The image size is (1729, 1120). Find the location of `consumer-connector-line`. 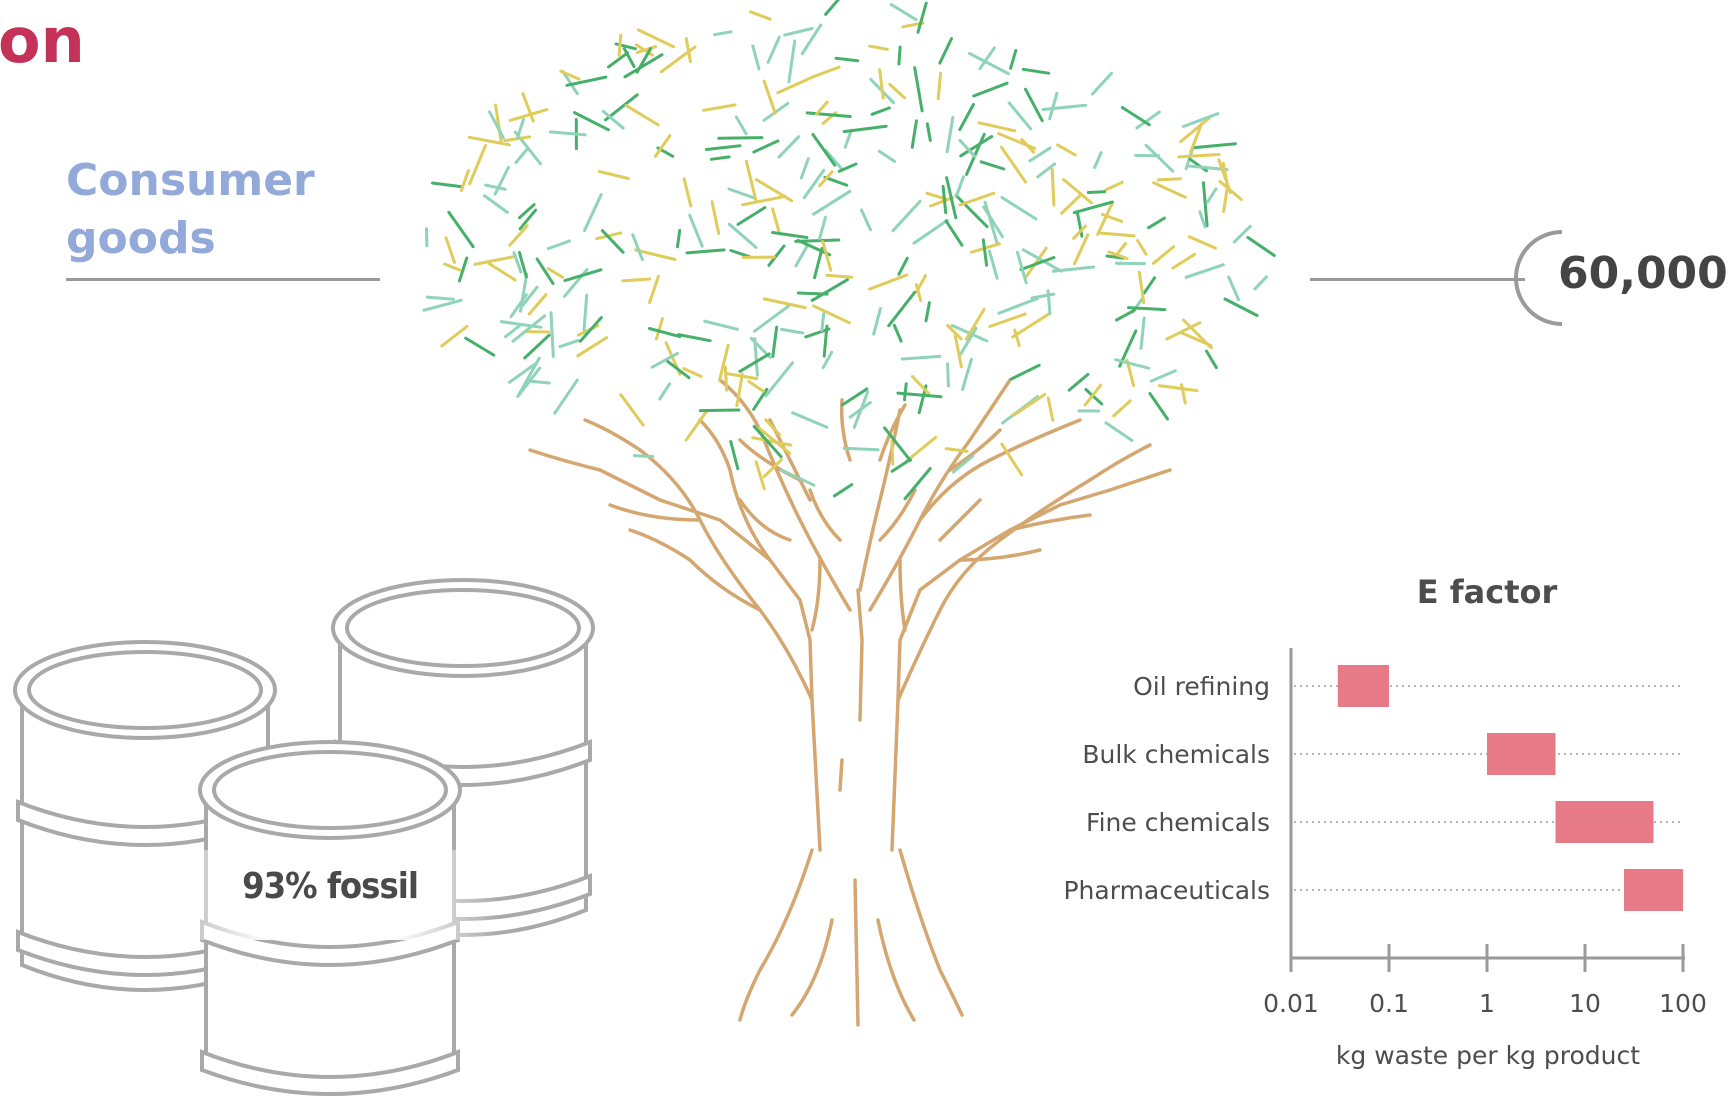

consumer-connector-line is located at coordinates (223, 279).